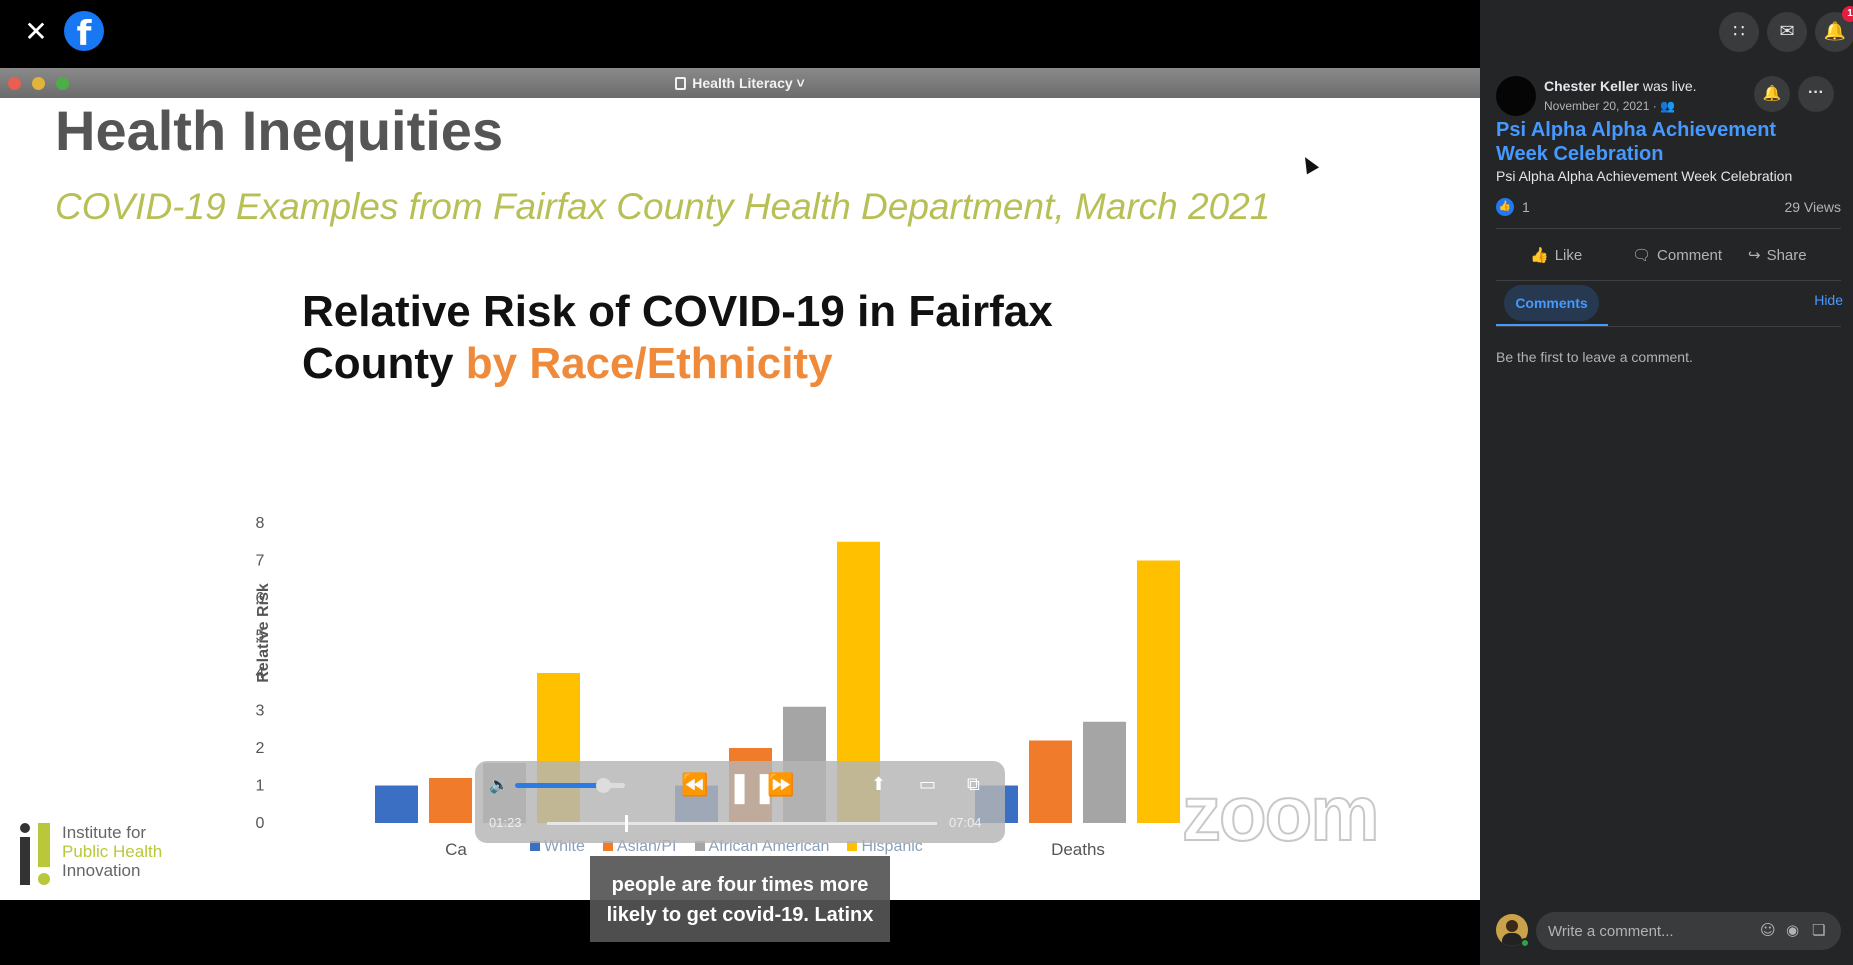 This screenshot has width=1853, height=965. I want to click on x-category-label: Ca, so click(456, 849).